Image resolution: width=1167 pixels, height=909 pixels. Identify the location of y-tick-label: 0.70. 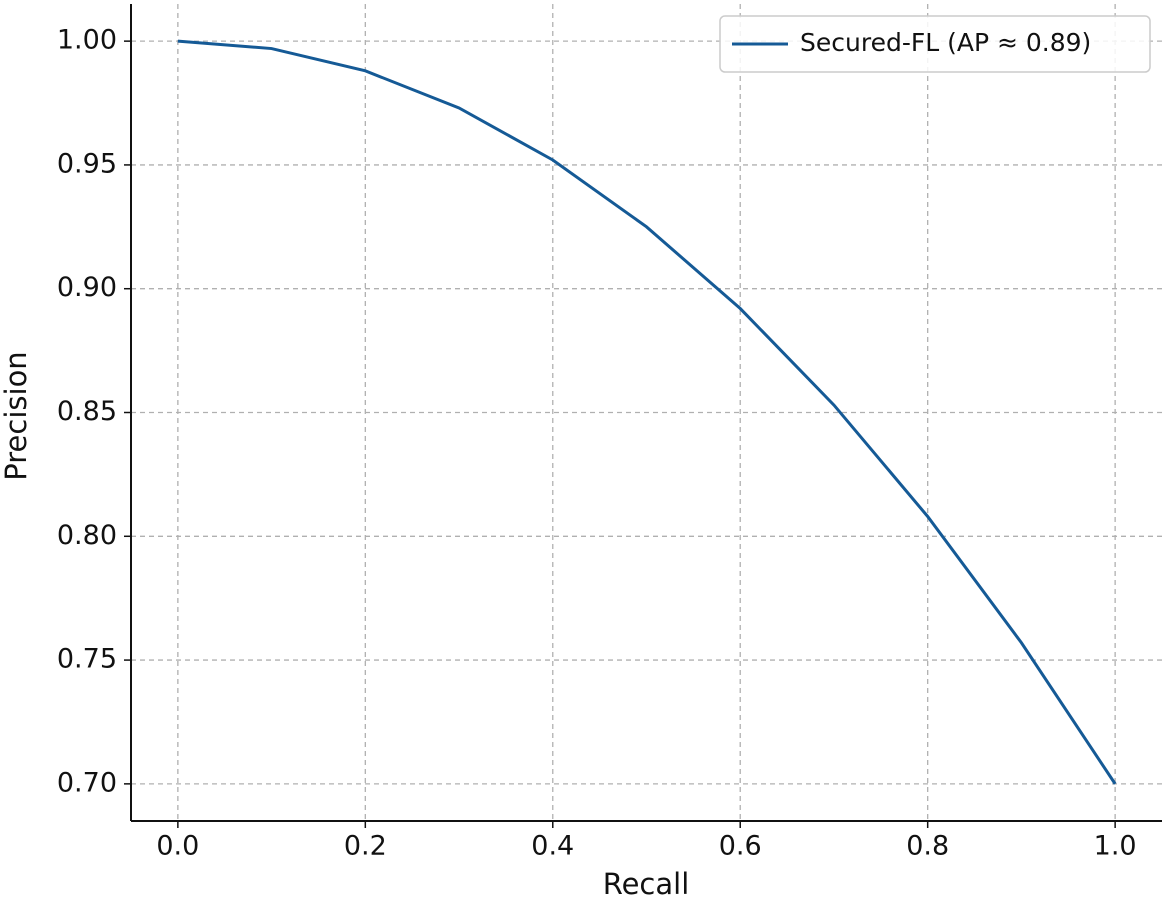
(87, 782).